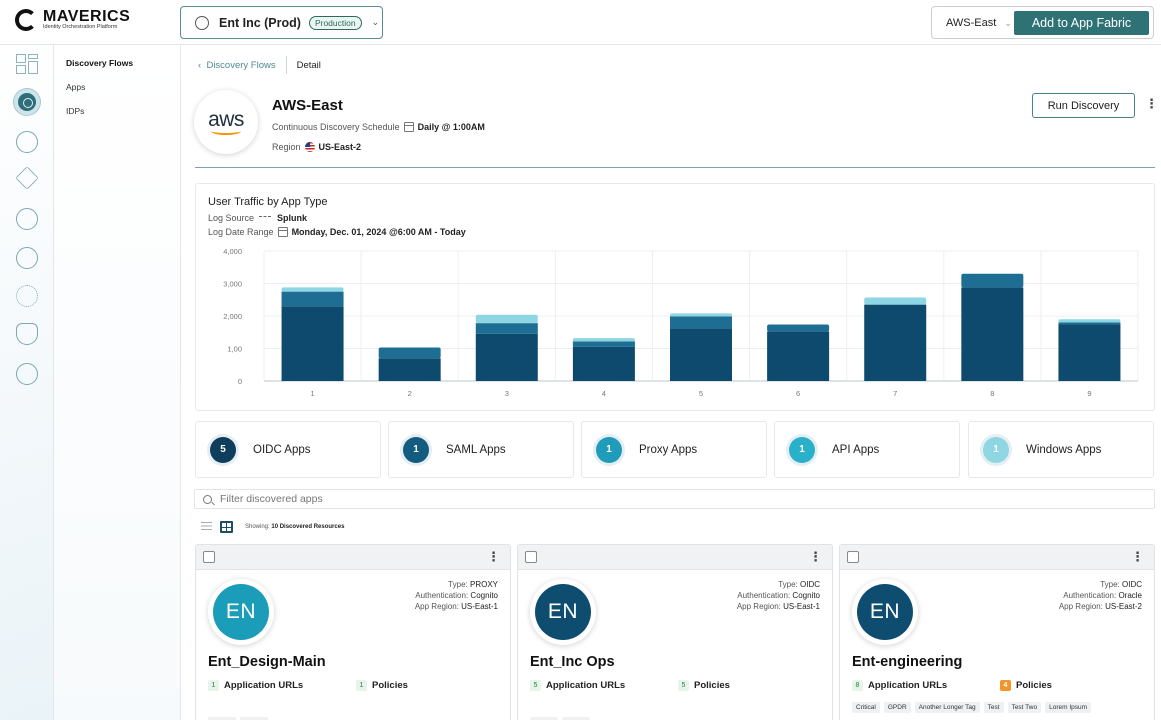  What do you see at coordinates (117, 382) in the screenshot?
I see `discovery-subnav: Discovery Flows Apps IDPs` at bounding box center [117, 382].